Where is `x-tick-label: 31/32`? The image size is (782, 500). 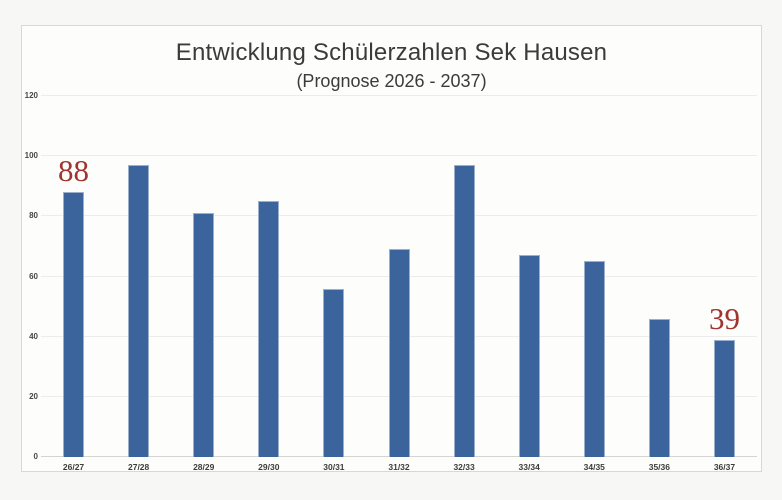 x-tick-label: 31/32 is located at coordinates (399, 467).